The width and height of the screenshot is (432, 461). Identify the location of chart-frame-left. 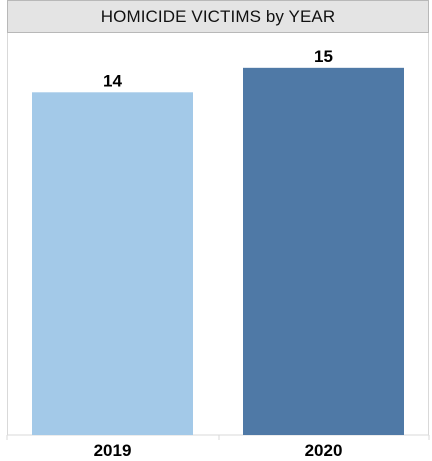
(7, 234).